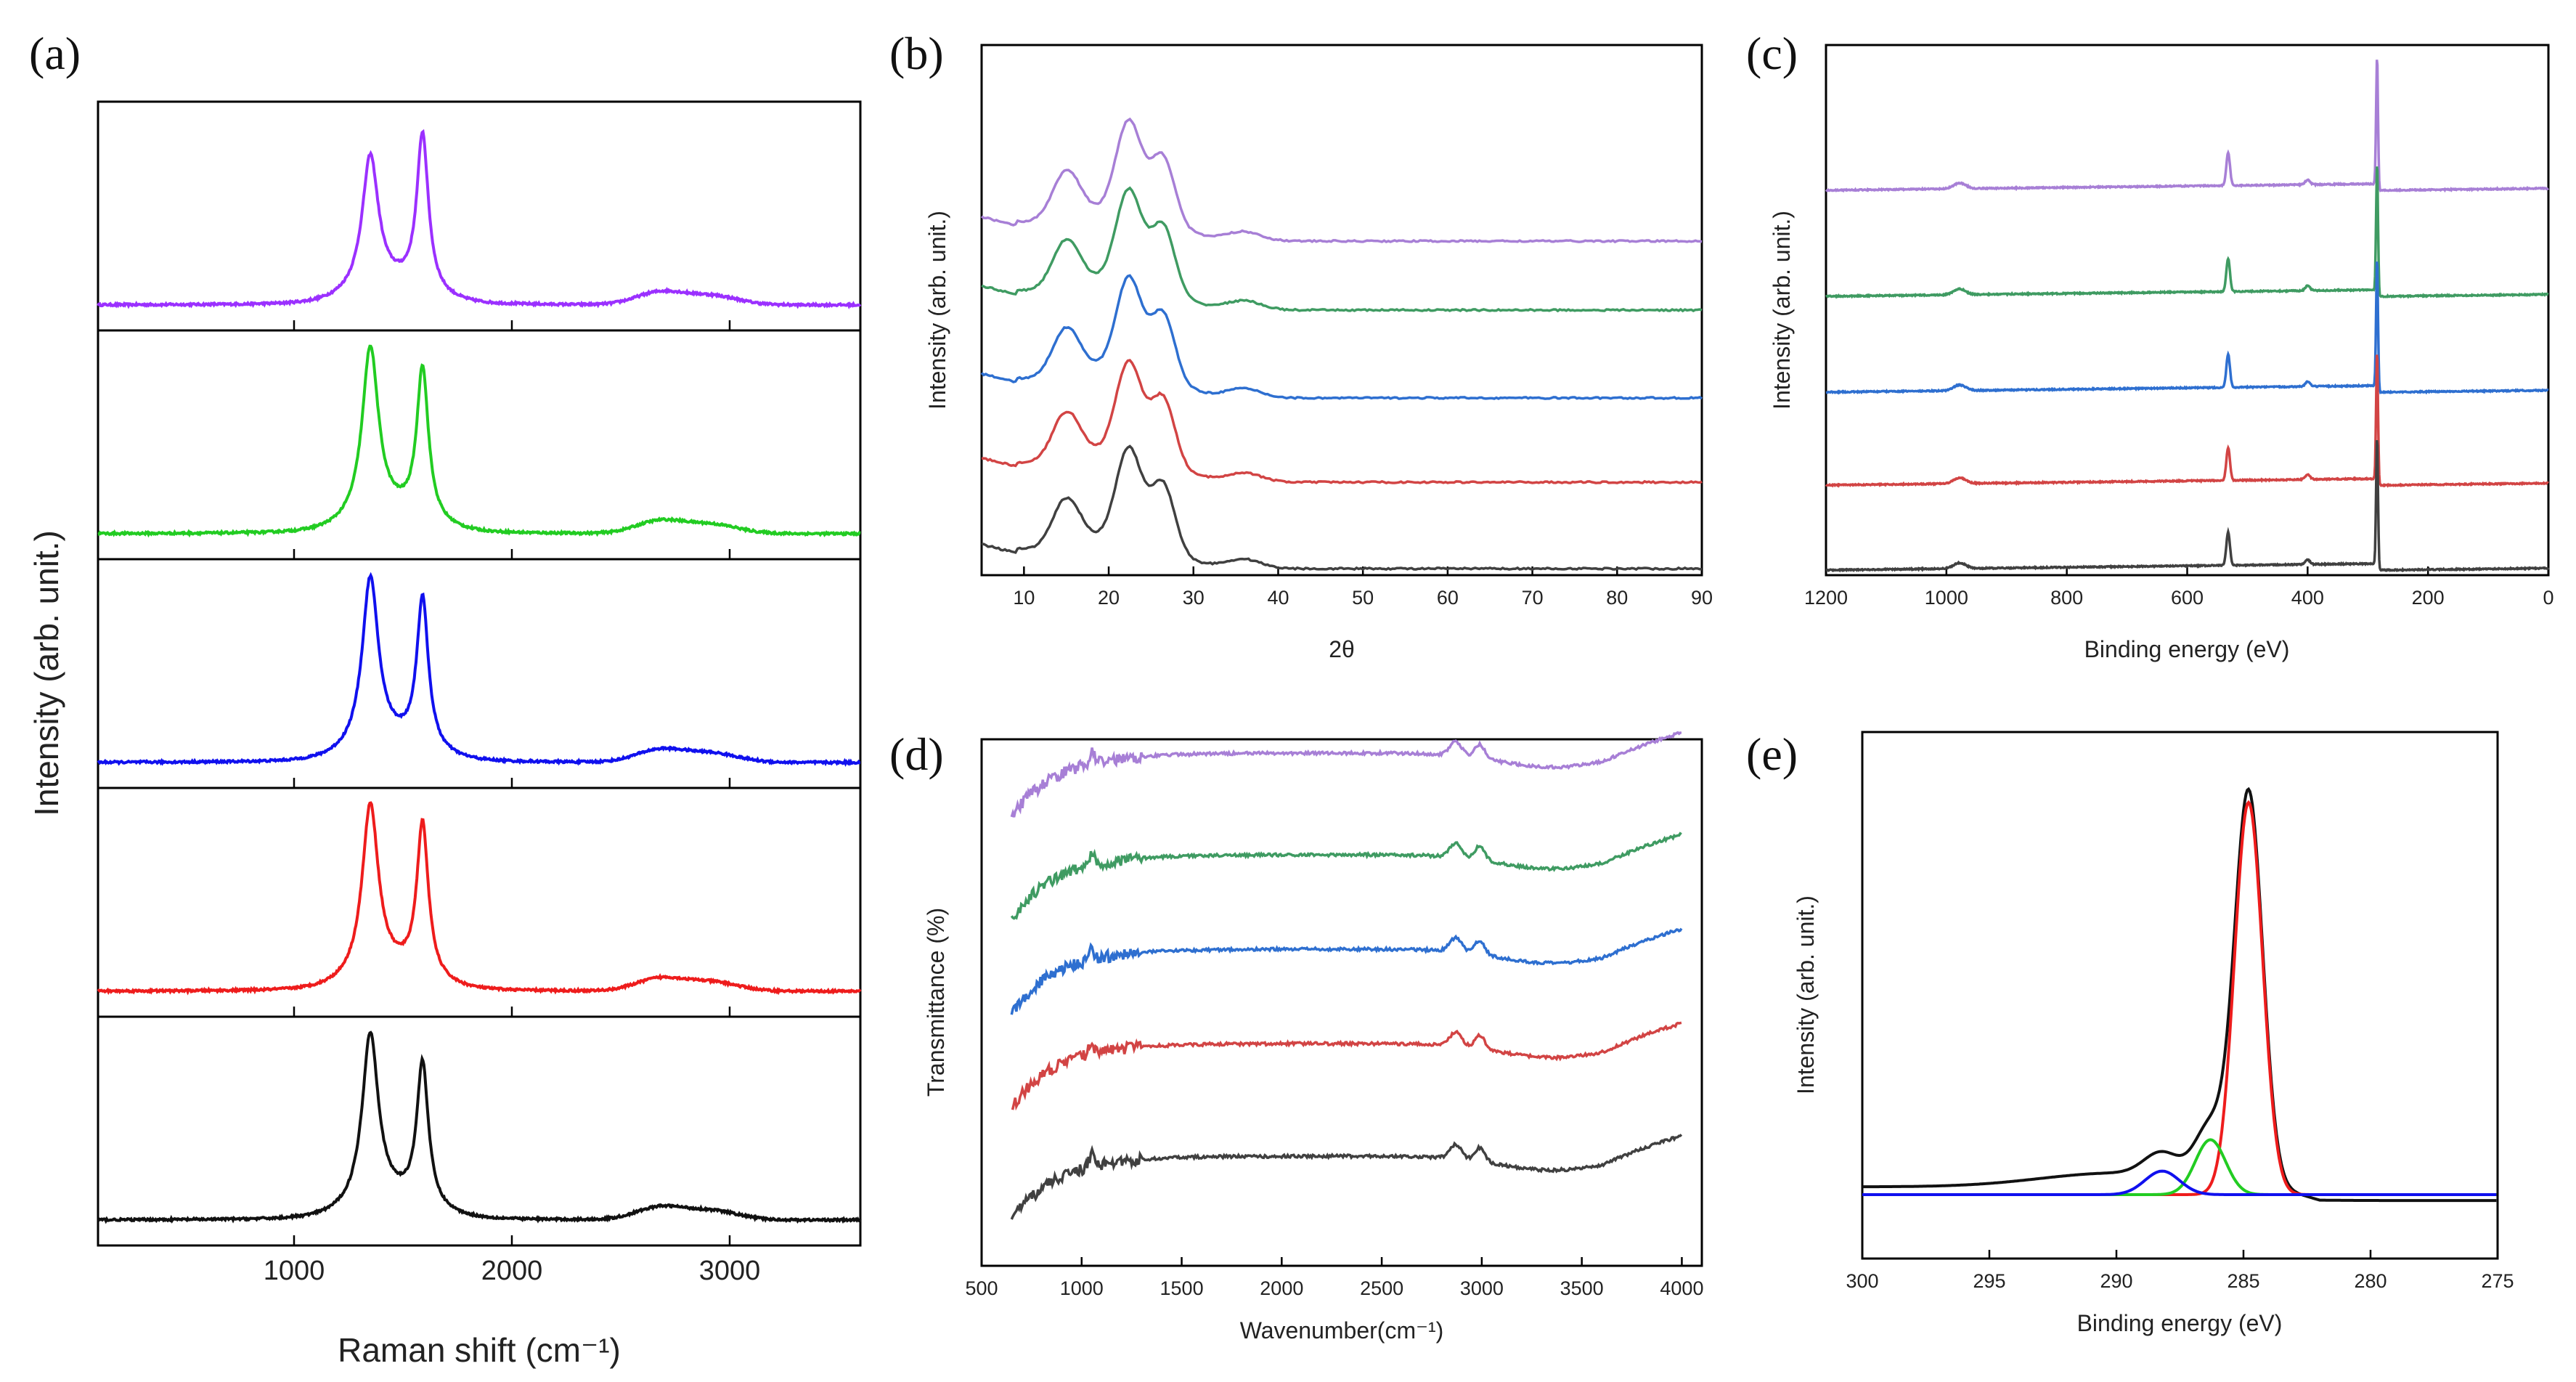 Image resolution: width=2576 pixels, height=1382 pixels. What do you see at coordinates (1617, 598) in the screenshot?
I see `panel-b-xtick-label: 80` at bounding box center [1617, 598].